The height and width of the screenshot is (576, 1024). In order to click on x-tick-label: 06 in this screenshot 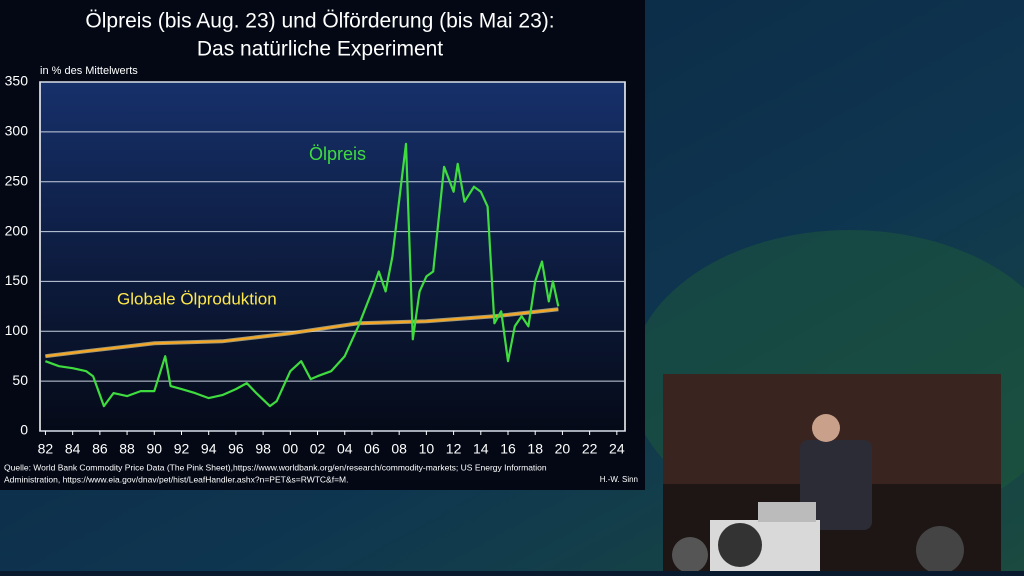, I will do `click(372, 449)`.